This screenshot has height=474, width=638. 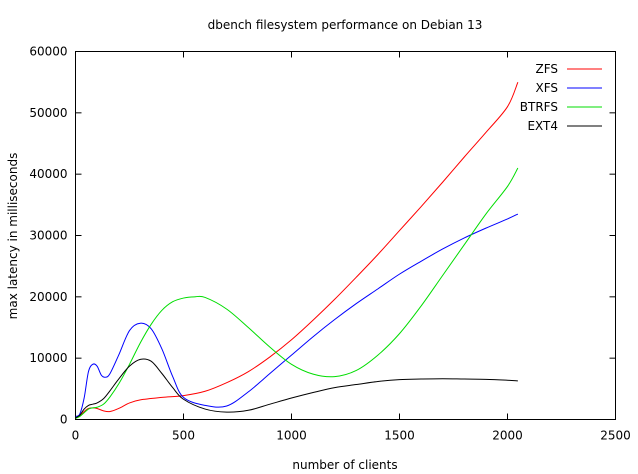 What do you see at coordinates (48, 174) in the screenshot?
I see `y-tick-label: 40000` at bounding box center [48, 174].